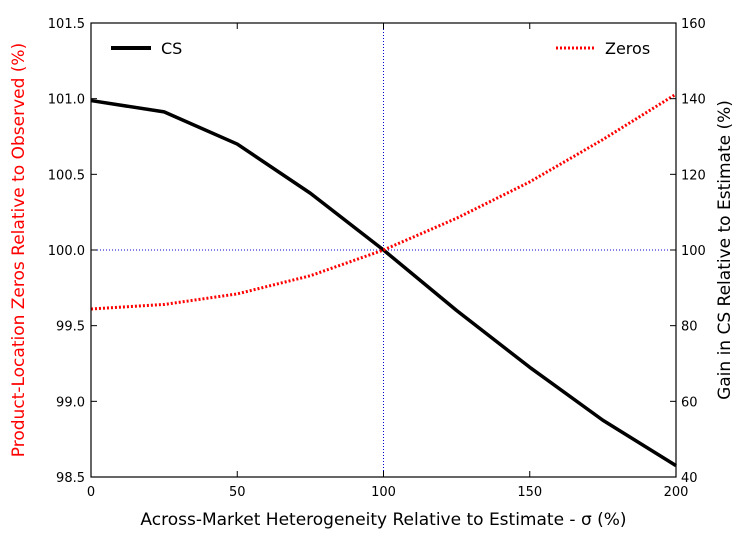 This screenshot has height=533, width=736. I want to click on x-tick-label: 150, so click(529, 492).